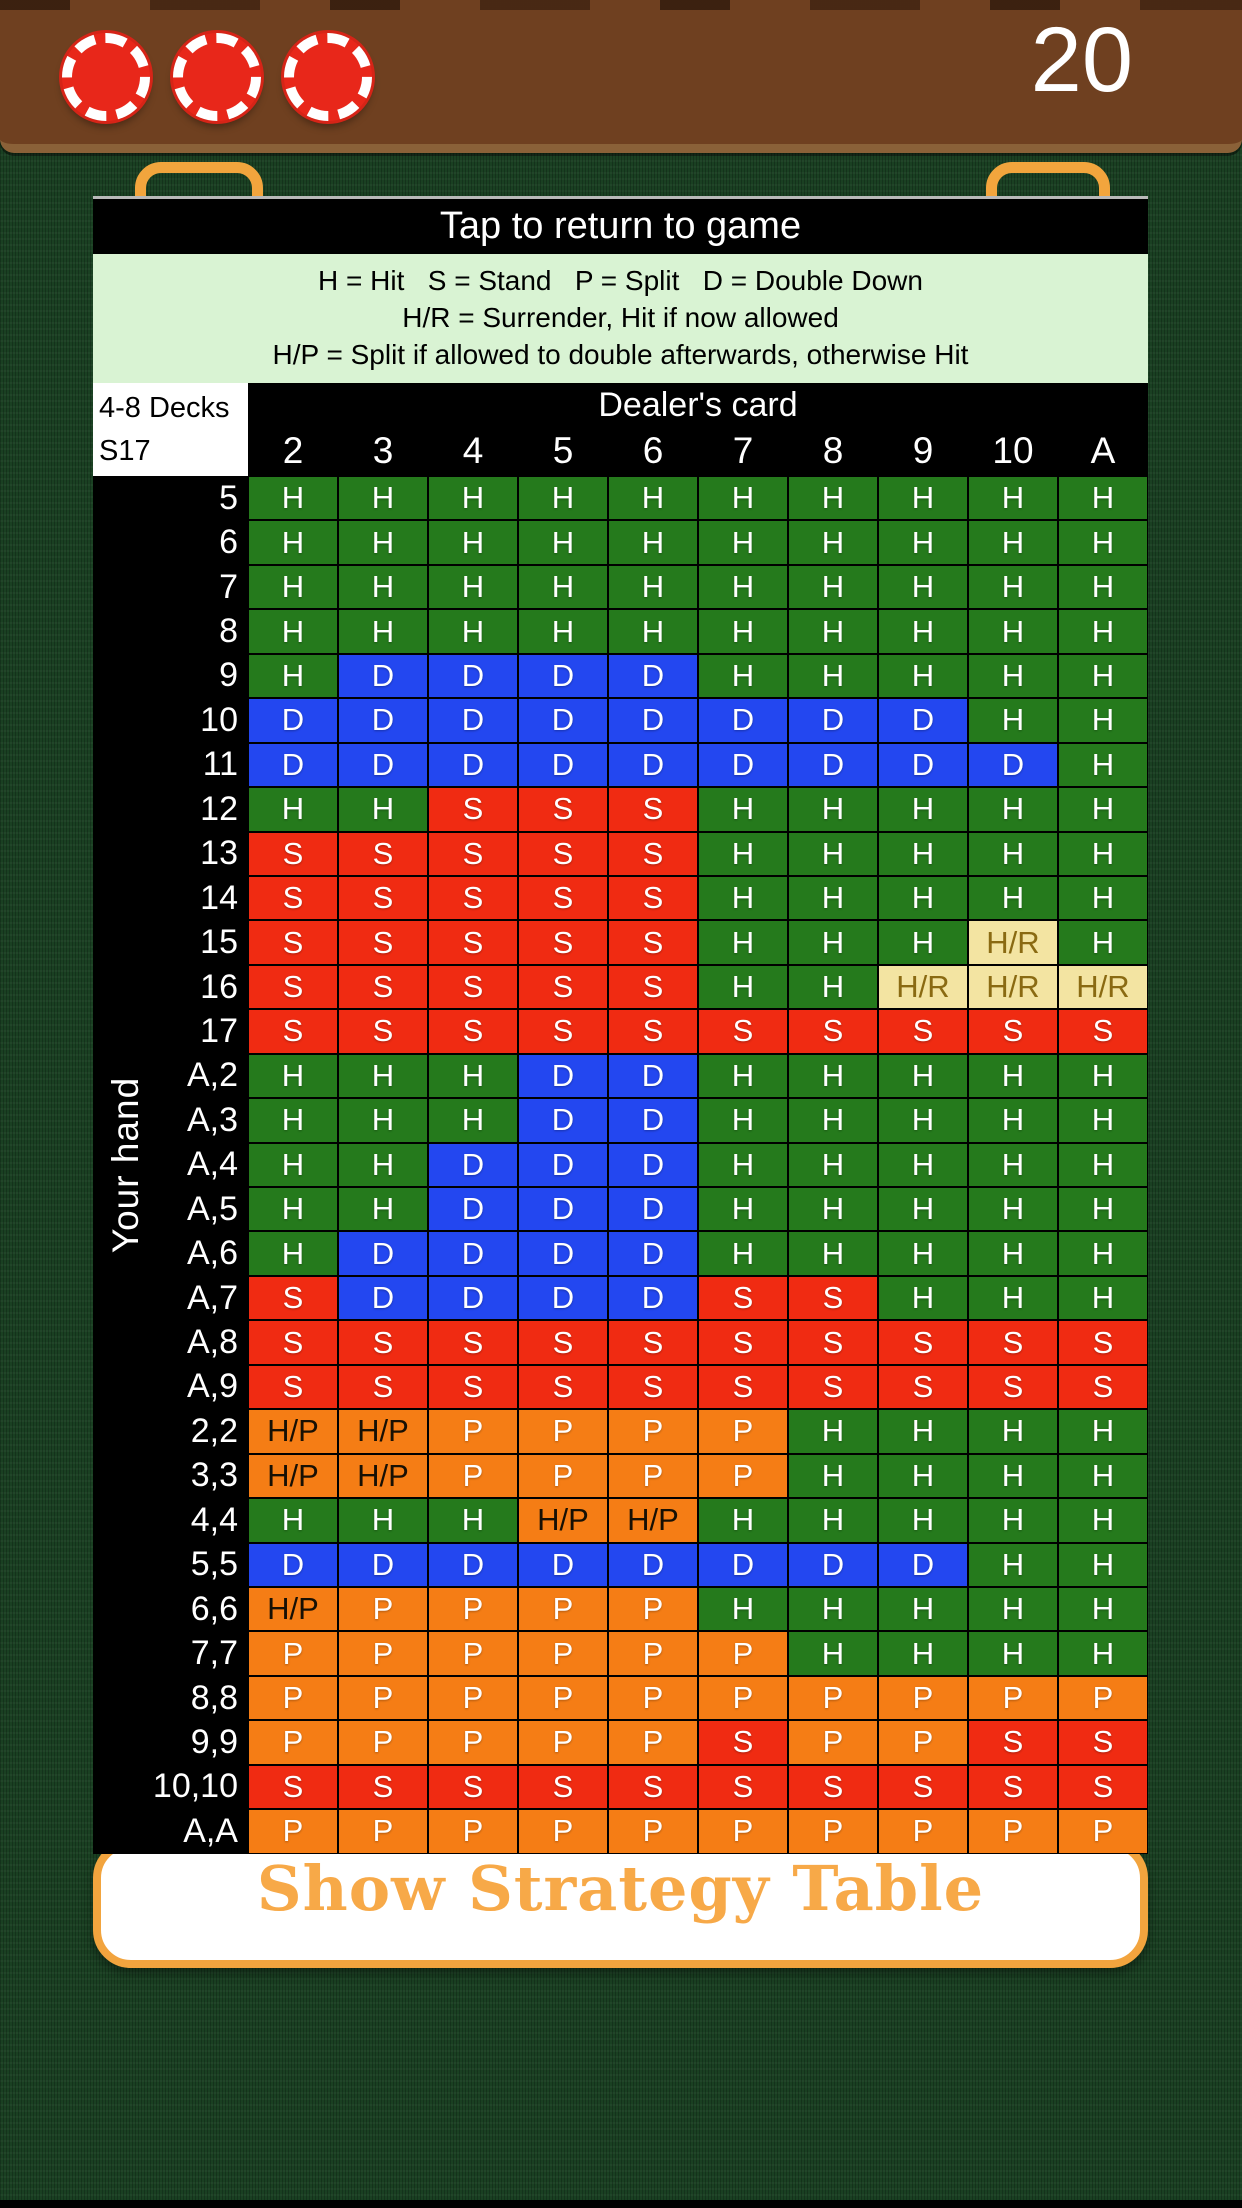 Image resolution: width=1242 pixels, height=2208 pixels. What do you see at coordinates (620, 1904) in the screenshot?
I see `show-strategy-table-button: Show Strategy Table` at bounding box center [620, 1904].